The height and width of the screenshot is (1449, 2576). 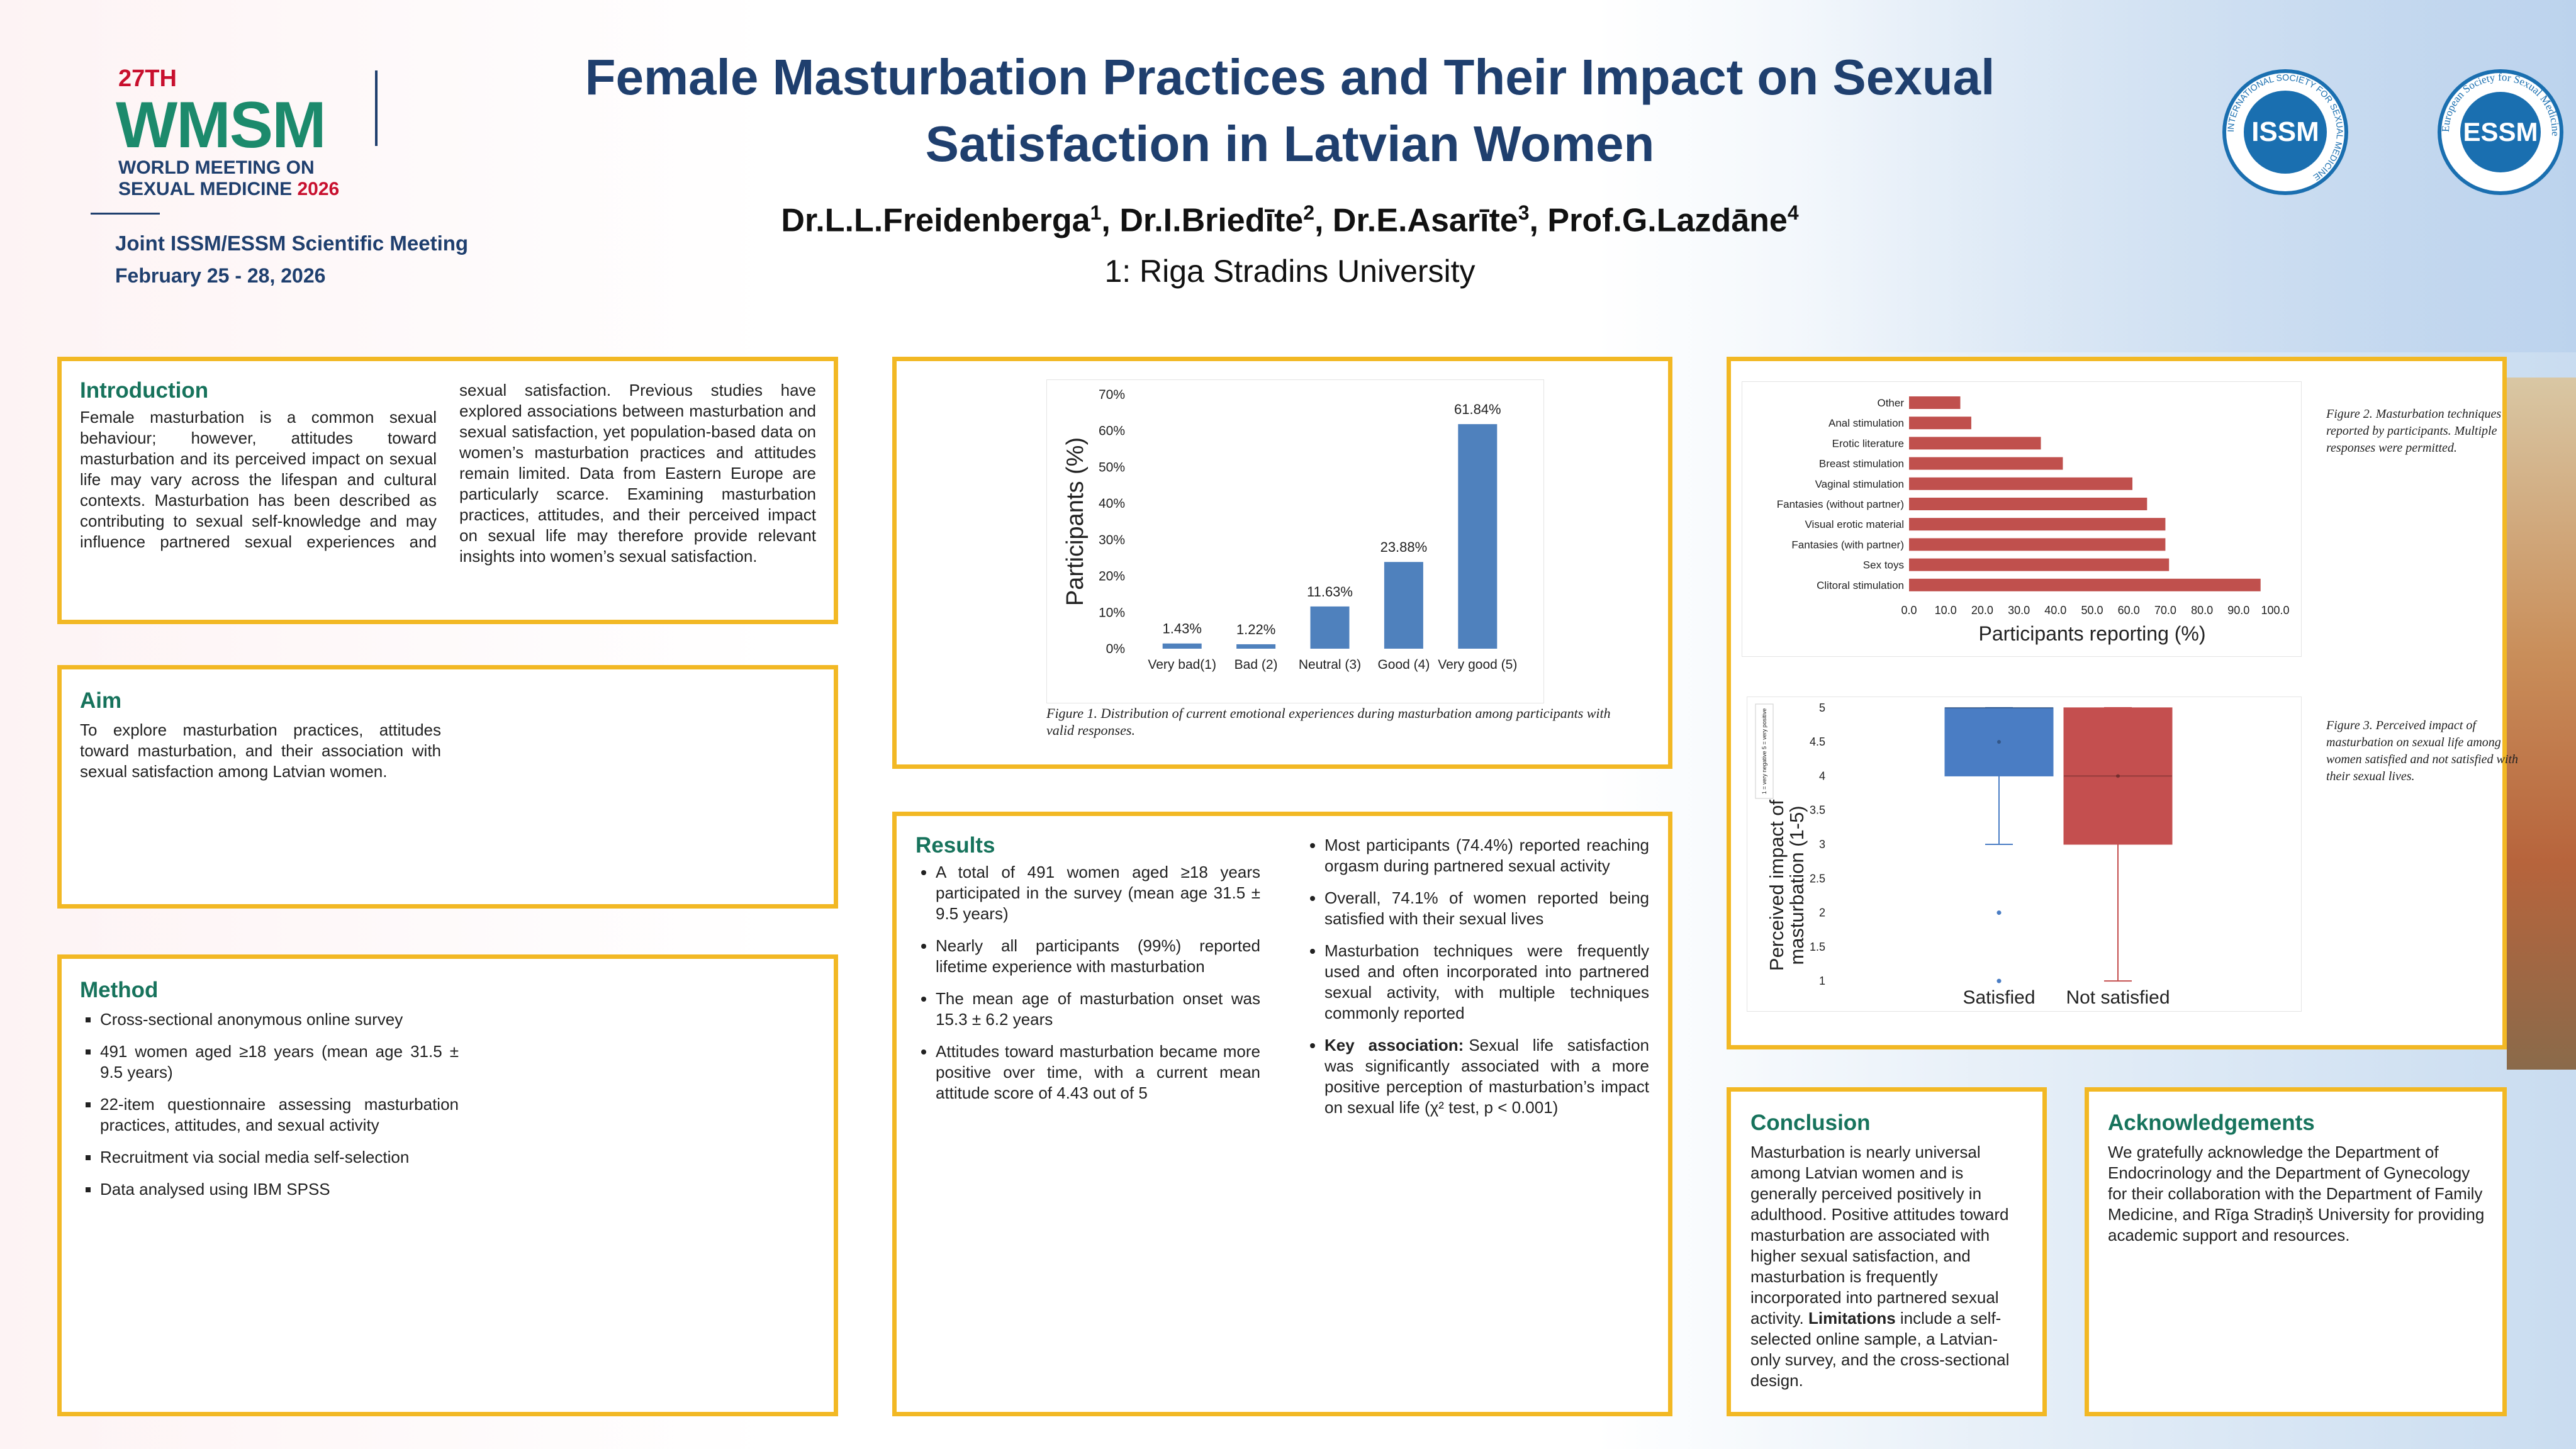 What do you see at coordinates (318, 189) in the screenshot?
I see `logo-year: 2026` at bounding box center [318, 189].